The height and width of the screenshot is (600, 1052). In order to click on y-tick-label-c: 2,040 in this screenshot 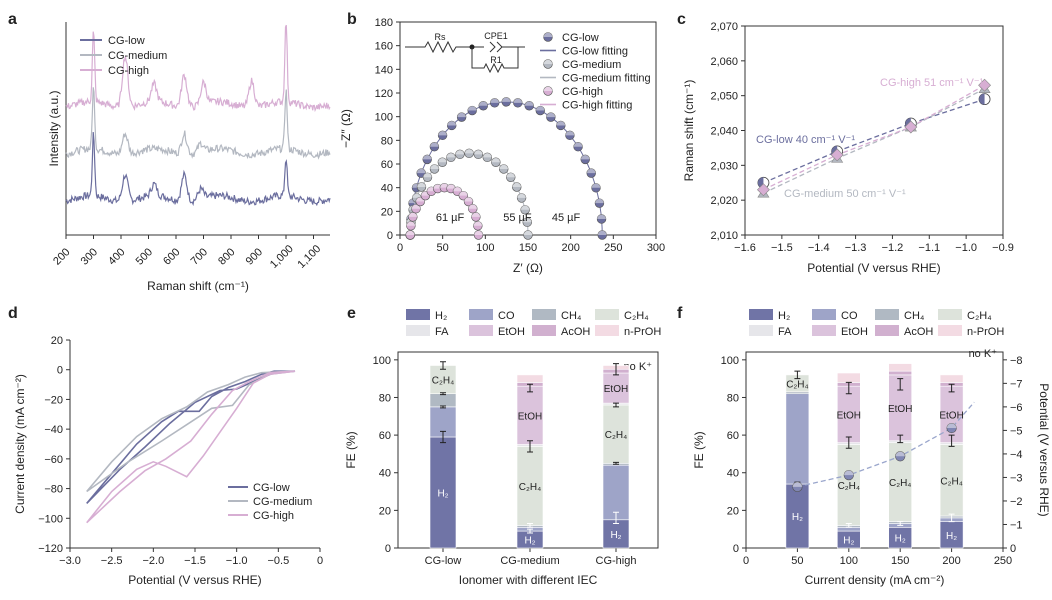, I will do `click(724, 132)`.